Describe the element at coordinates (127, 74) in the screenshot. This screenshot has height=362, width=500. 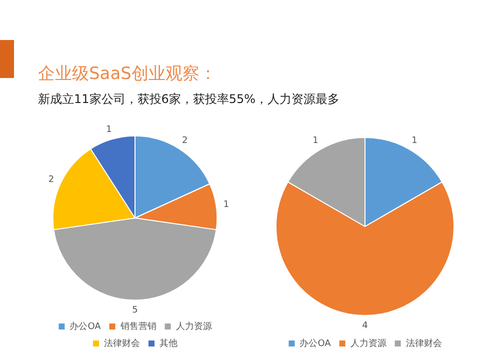
I see `chart-title: 企业级SaaS创业观察：` at that location.